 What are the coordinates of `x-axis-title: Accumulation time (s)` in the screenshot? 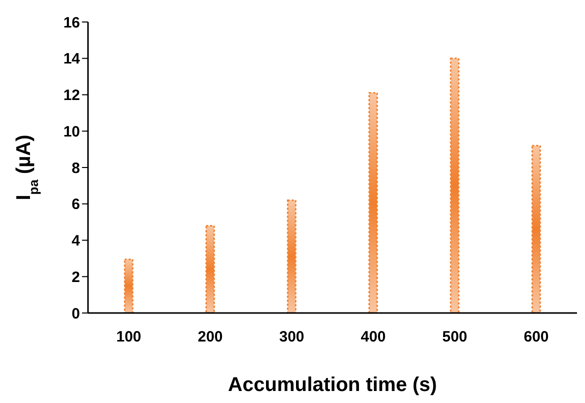 It's located at (332, 385).